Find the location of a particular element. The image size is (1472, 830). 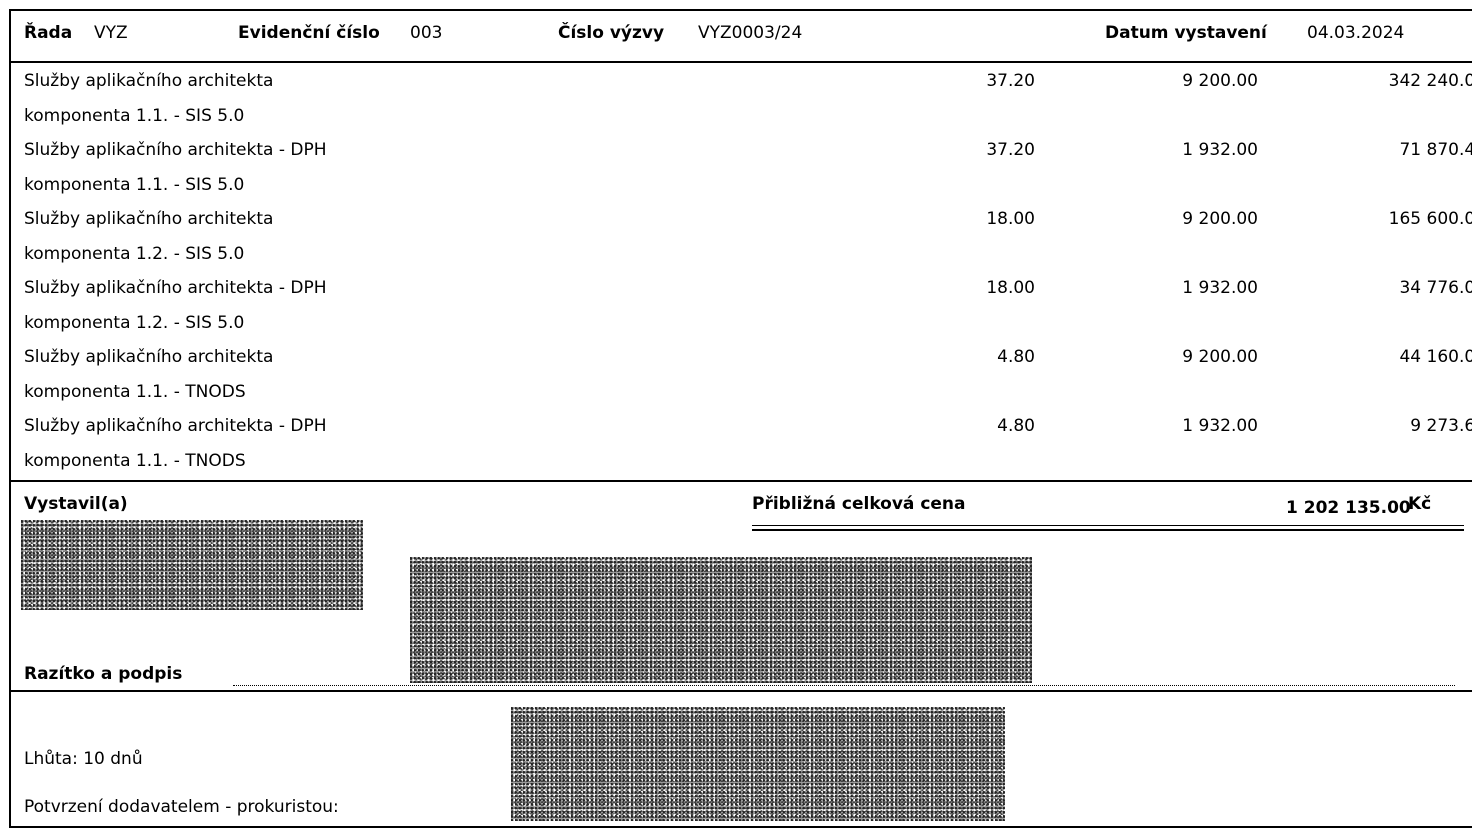

vystavil-label: Vystavil(a) is located at coordinates (76, 504).